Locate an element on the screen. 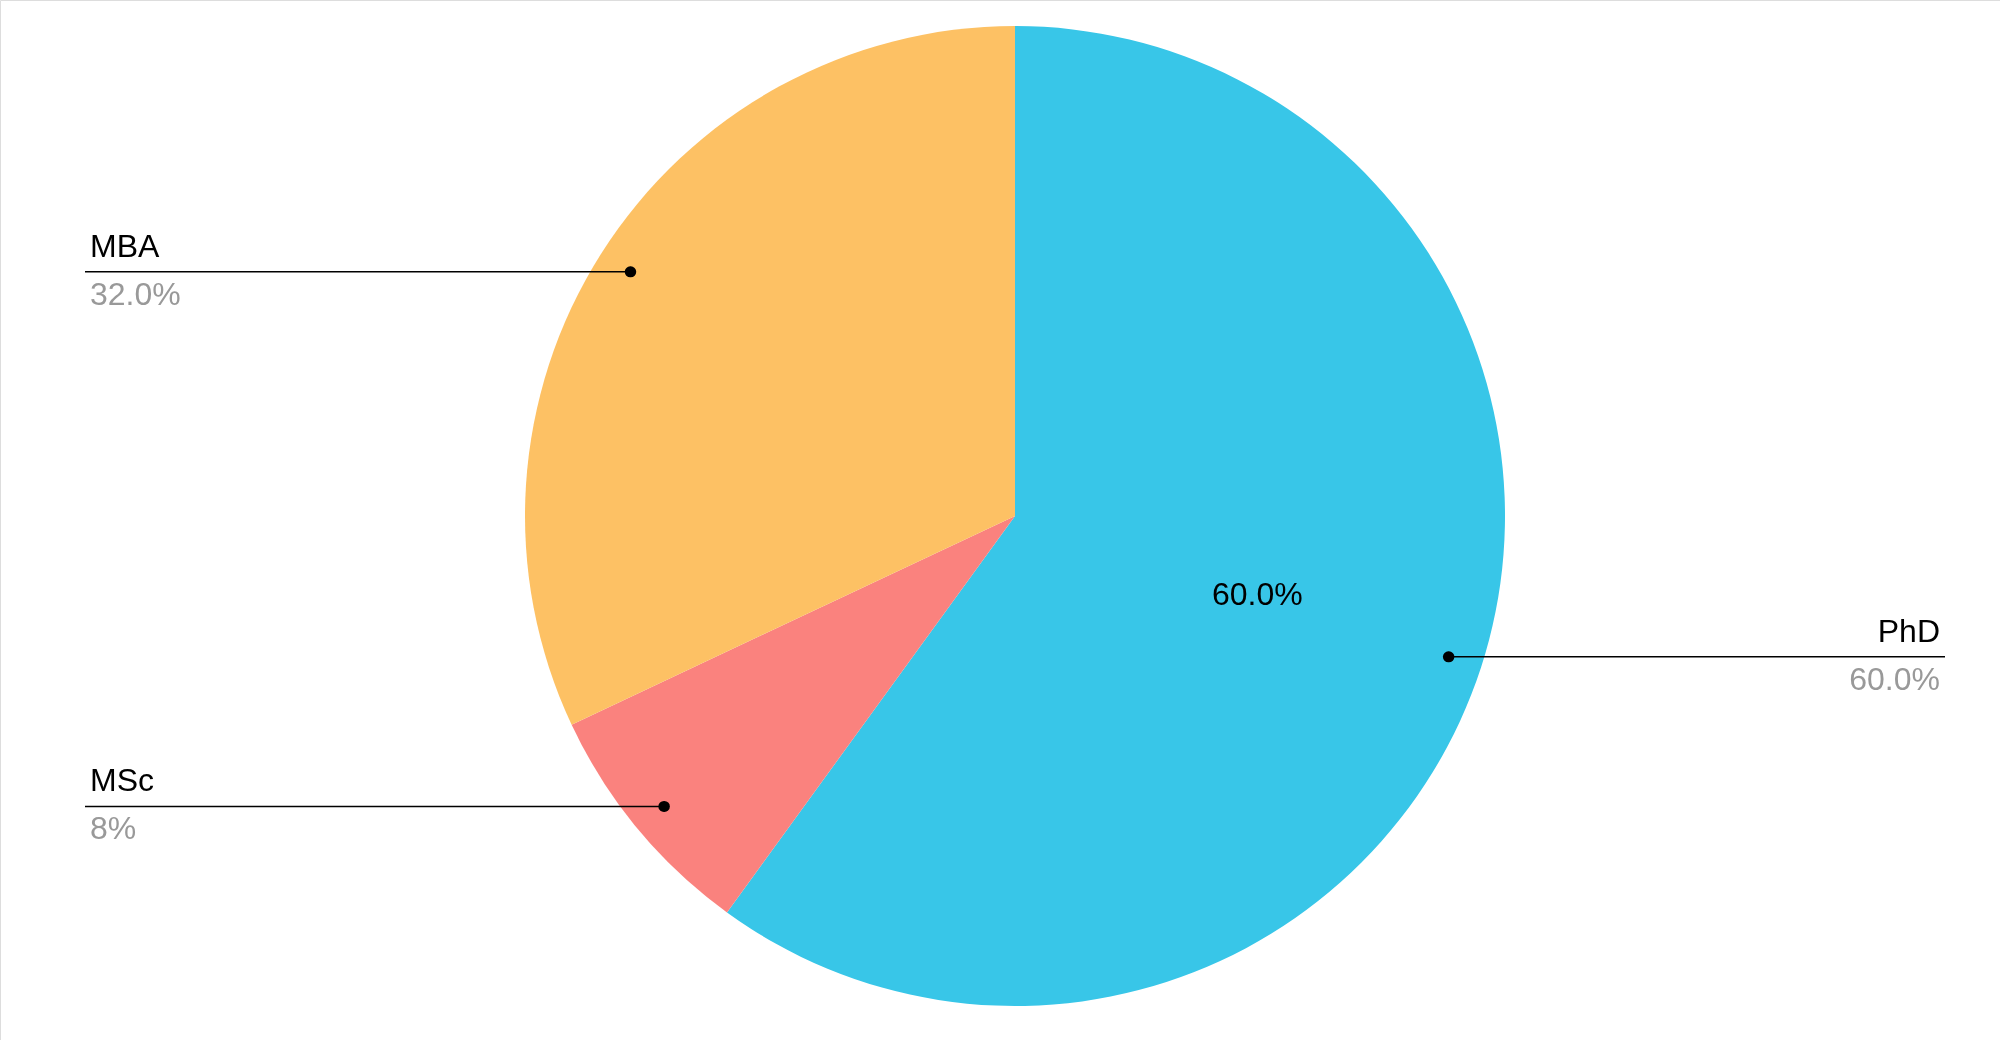  slice-label: PhD is located at coordinates (1908, 630).